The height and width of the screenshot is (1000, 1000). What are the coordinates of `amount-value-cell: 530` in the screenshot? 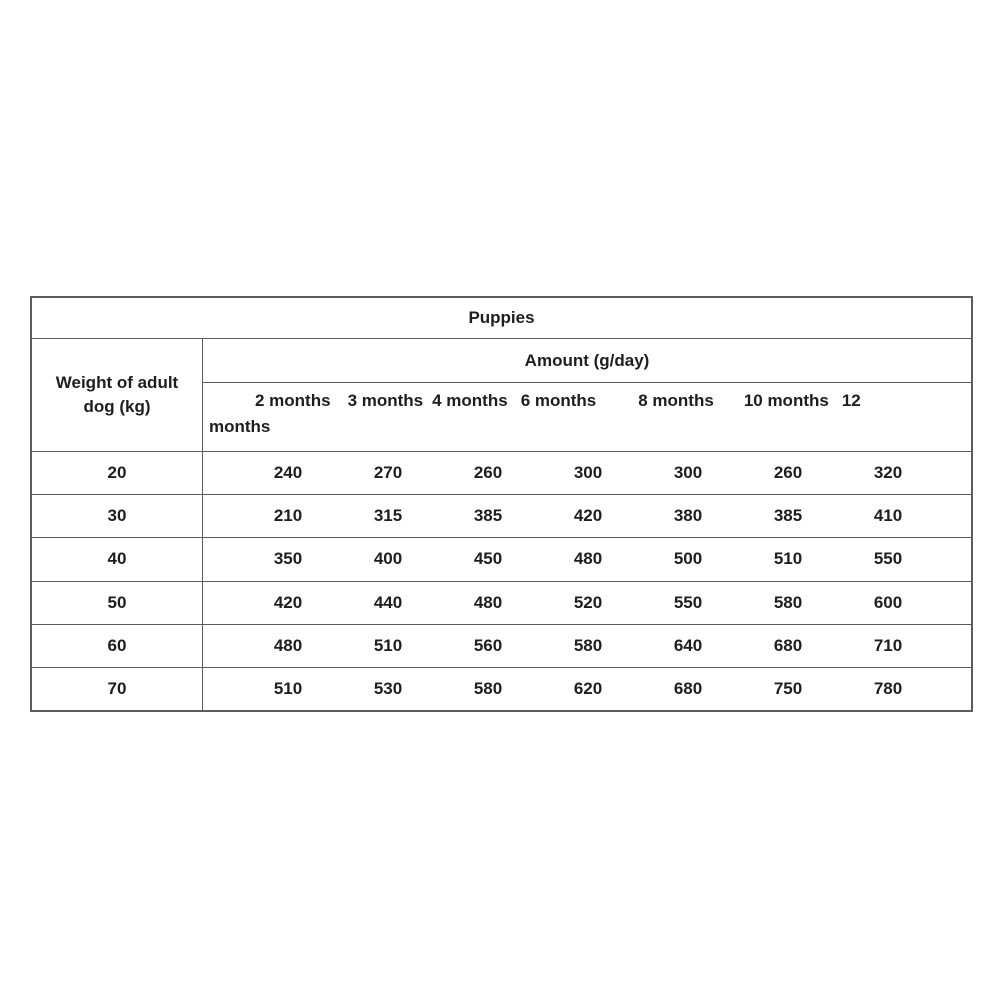 It's located at (388, 688).